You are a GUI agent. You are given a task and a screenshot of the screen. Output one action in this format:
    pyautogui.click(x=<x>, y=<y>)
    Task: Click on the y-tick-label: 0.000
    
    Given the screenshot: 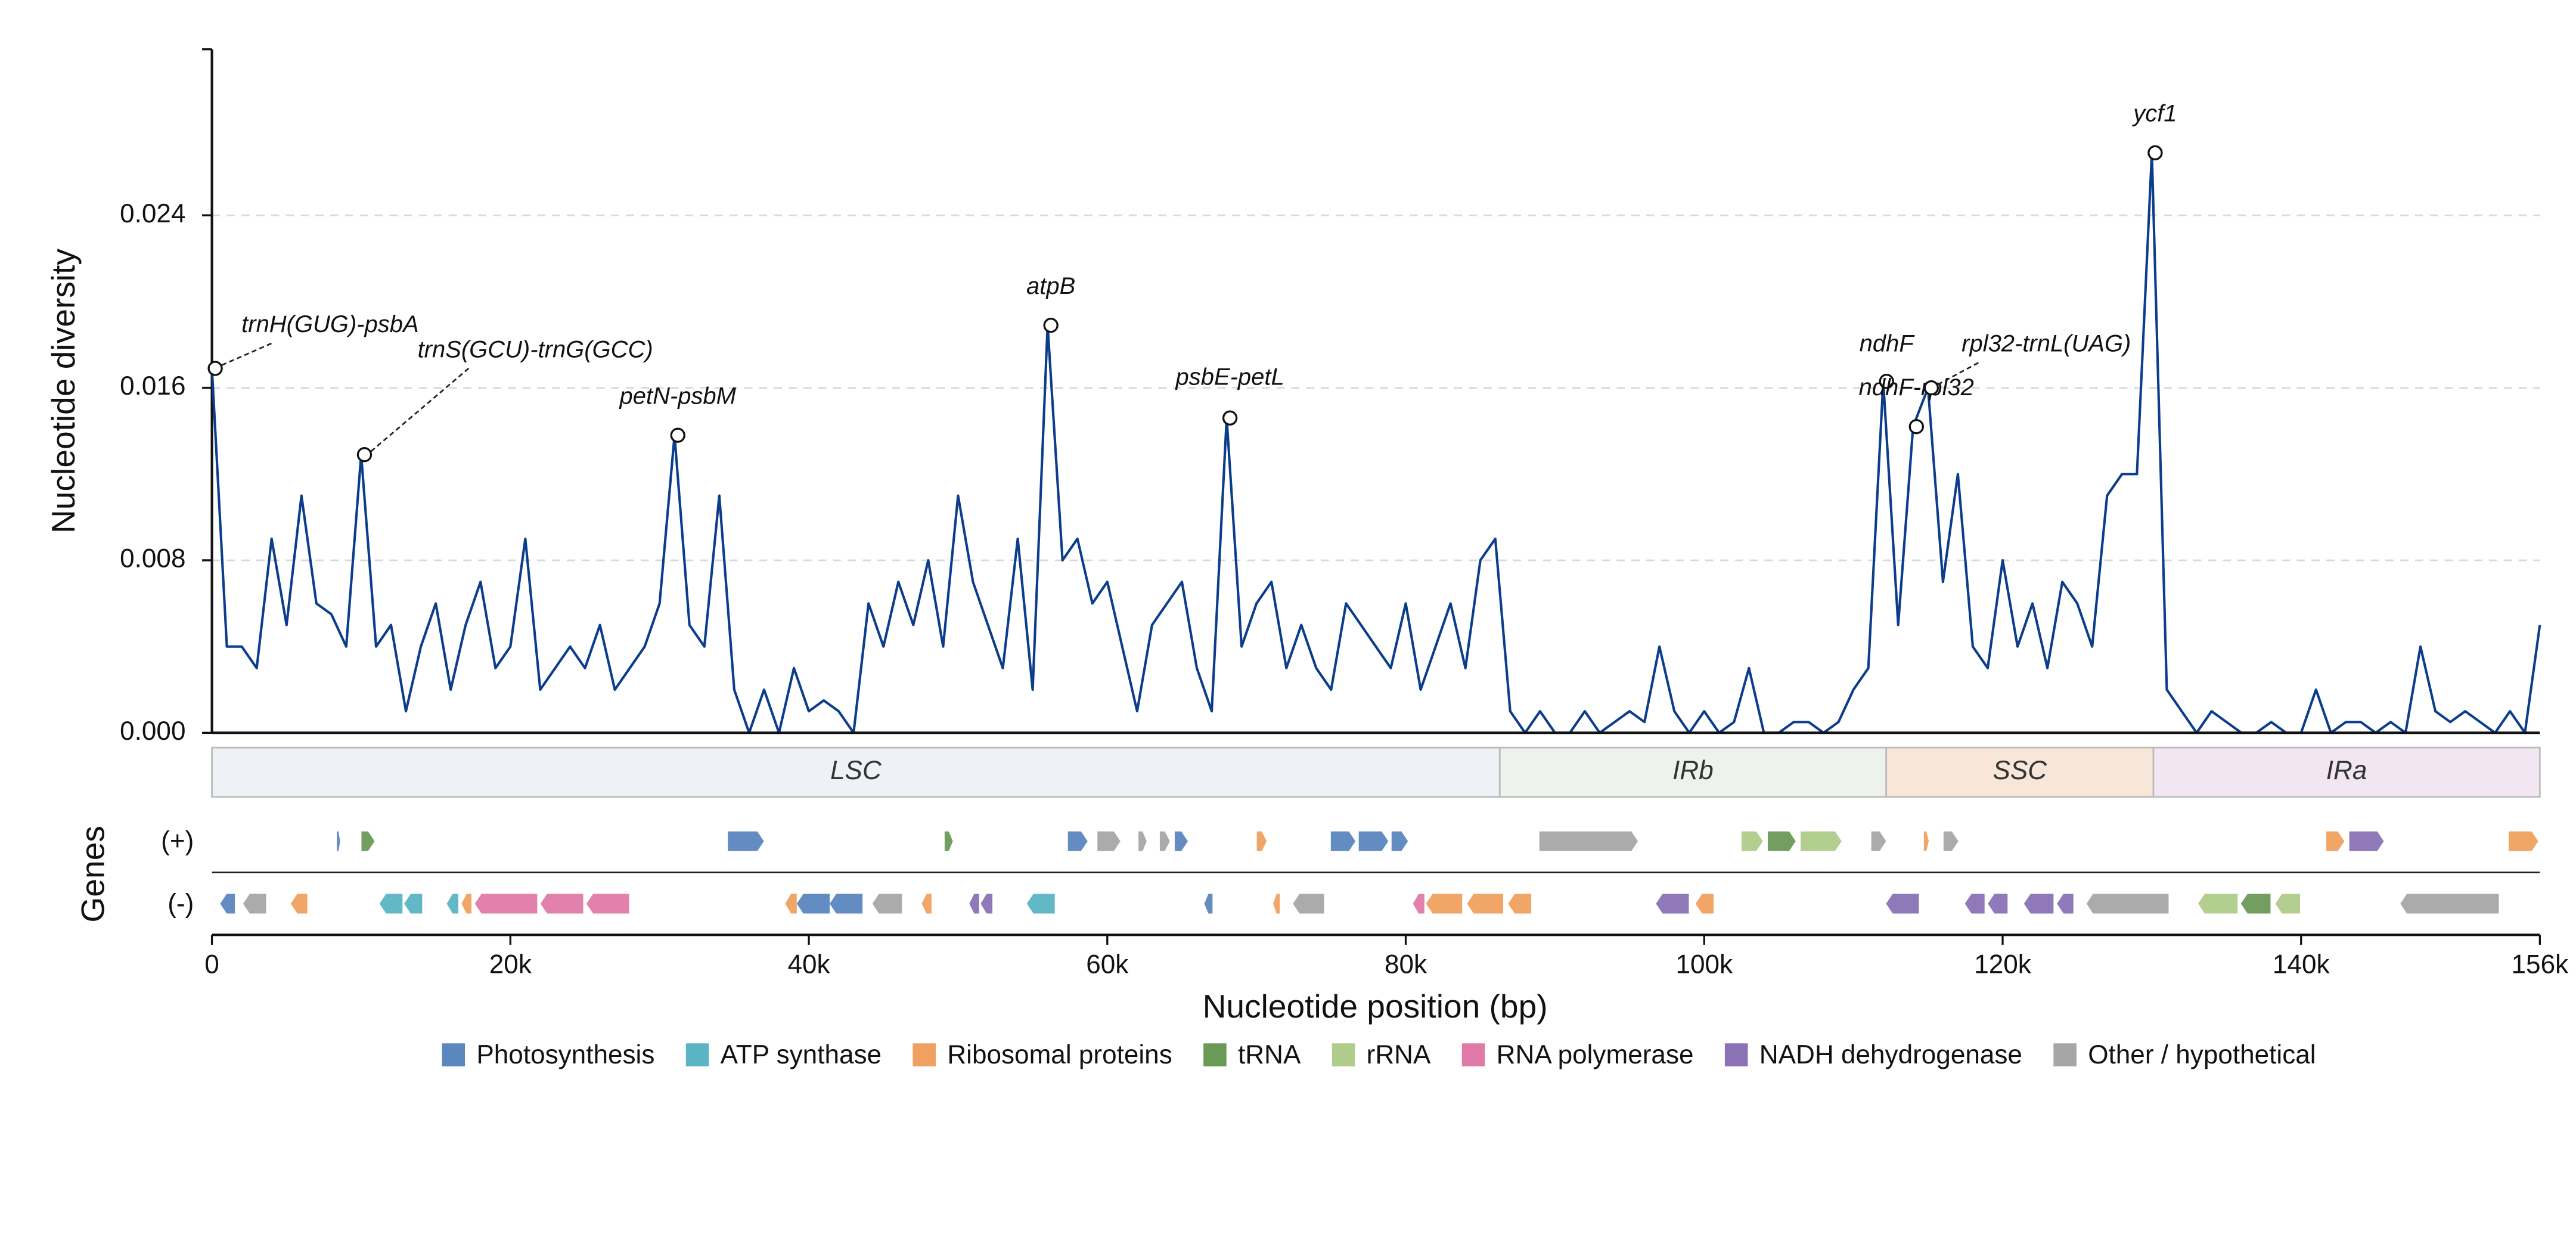 What is the action you would take?
    pyautogui.click(x=153, y=731)
    